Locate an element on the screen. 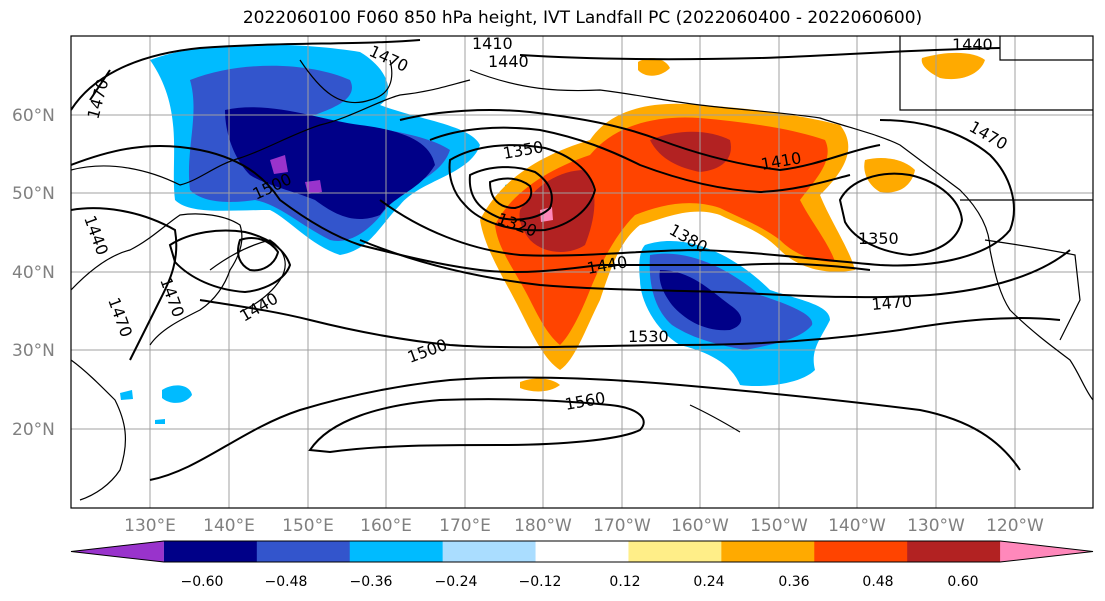 This screenshot has height=601, width=1105. colorbar-tick-label: −0.48 is located at coordinates (286, 582).